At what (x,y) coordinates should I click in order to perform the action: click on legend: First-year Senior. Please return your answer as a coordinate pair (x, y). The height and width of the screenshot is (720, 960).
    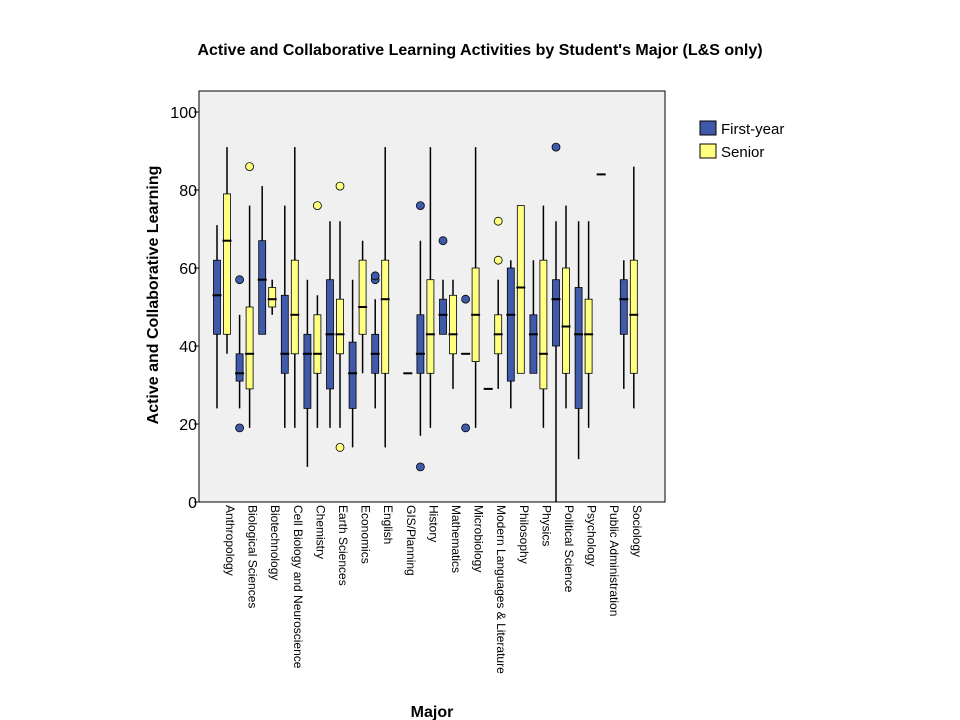
    Looking at the image, I should click on (741, 140).